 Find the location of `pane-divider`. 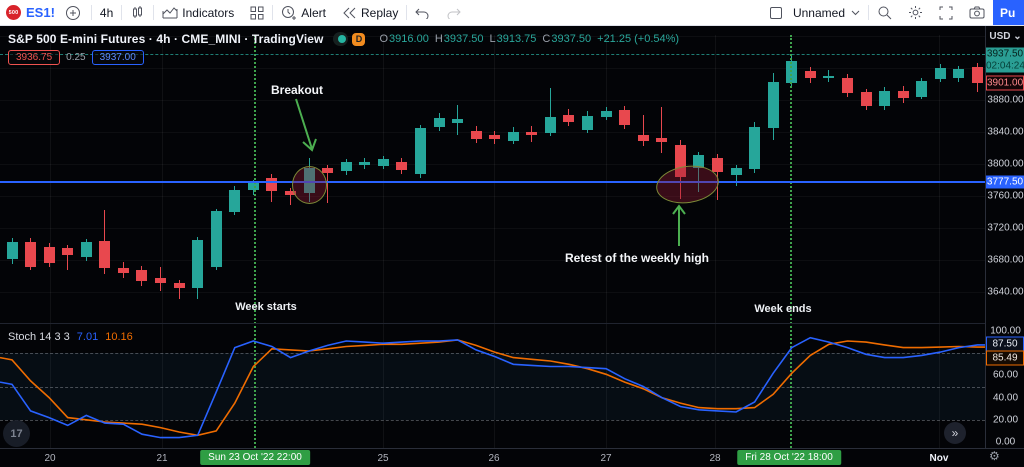

pane-divider is located at coordinates (492, 323).